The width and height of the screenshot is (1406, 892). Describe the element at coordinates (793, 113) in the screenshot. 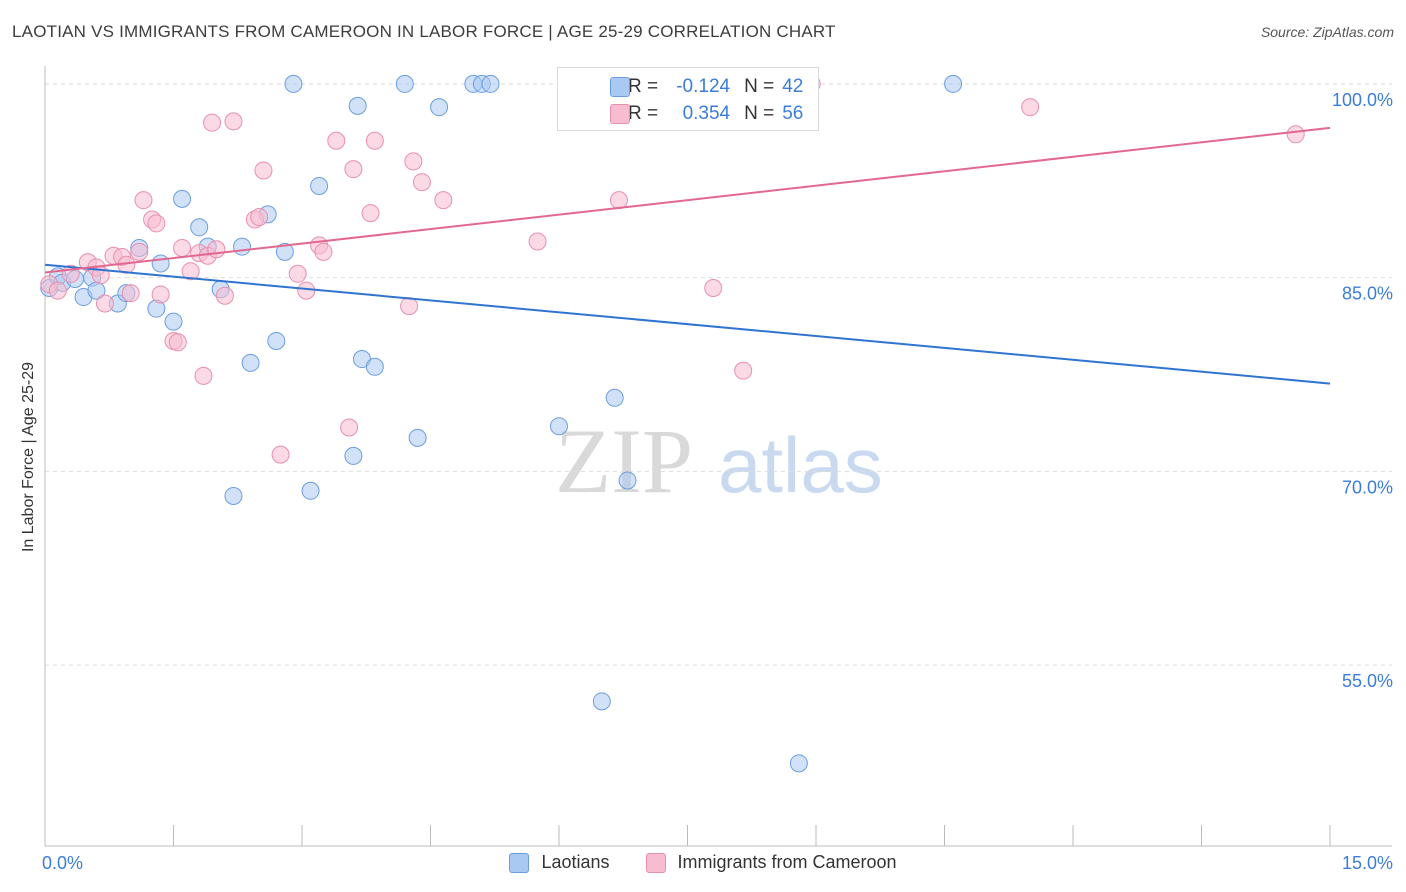

I see `n-value-cameroon: 56` at that location.